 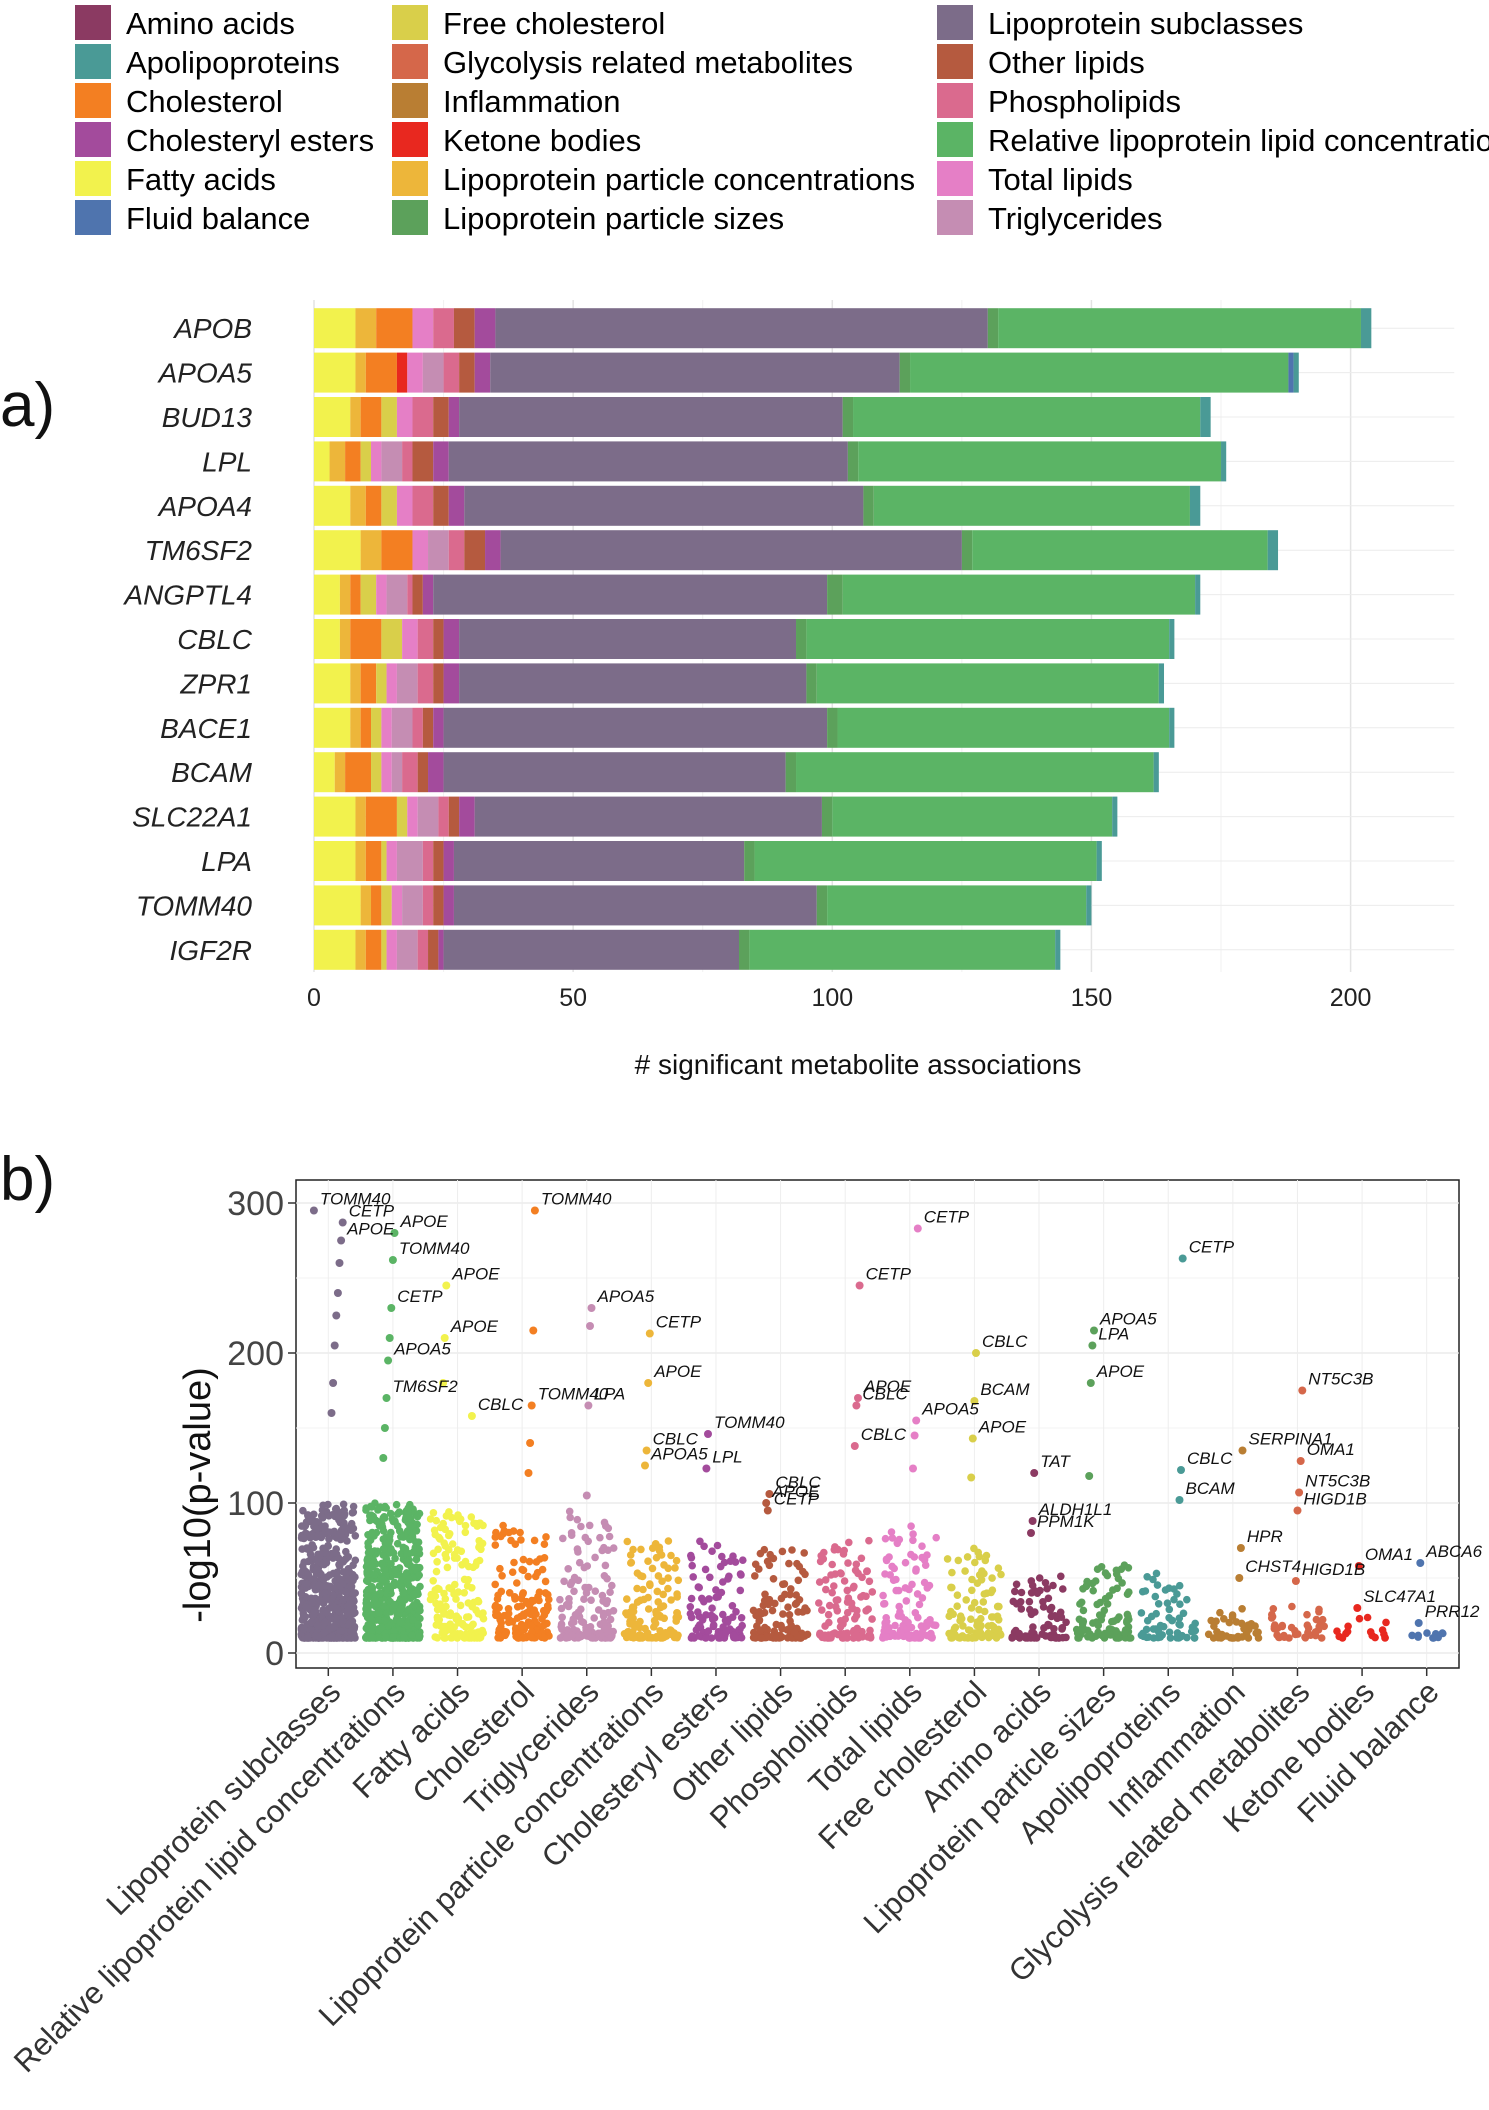 I want to click on bar-y-label: APOA4, so click(x=204, y=506).